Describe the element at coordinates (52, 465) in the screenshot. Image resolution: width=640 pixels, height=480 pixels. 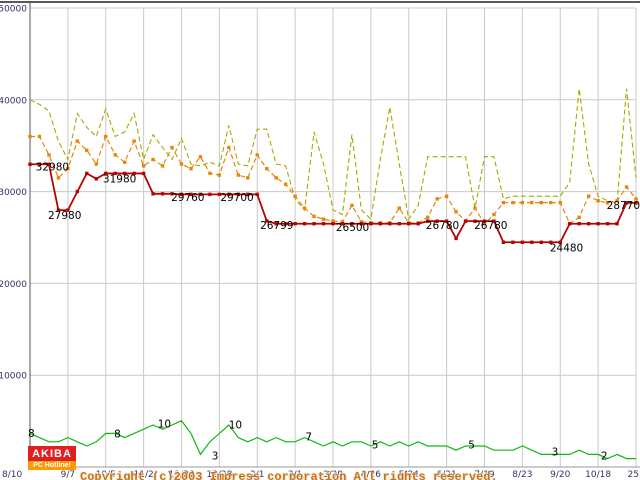
I see `akiba-logo-subtitle: PC Hotline!` at that location.